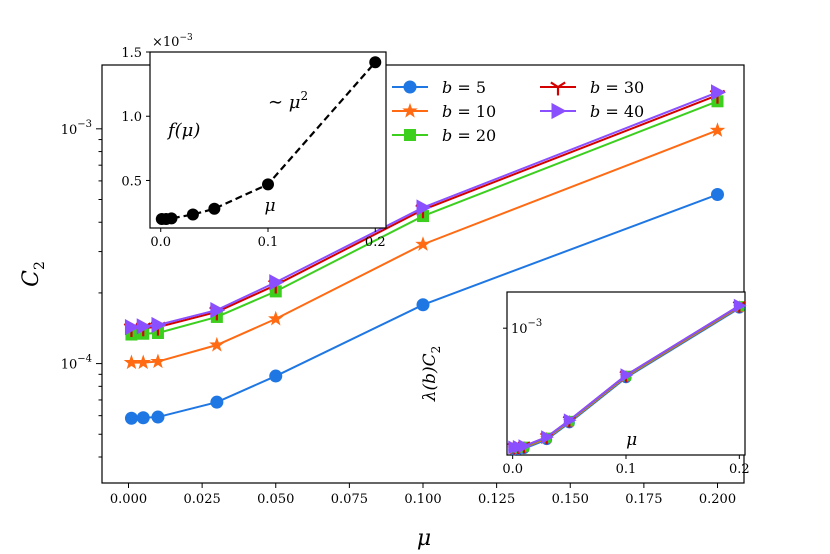 The height and width of the screenshot is (554, 830). I want to click on inset-top-y-tick-label: 0.5, so click(131, 181).